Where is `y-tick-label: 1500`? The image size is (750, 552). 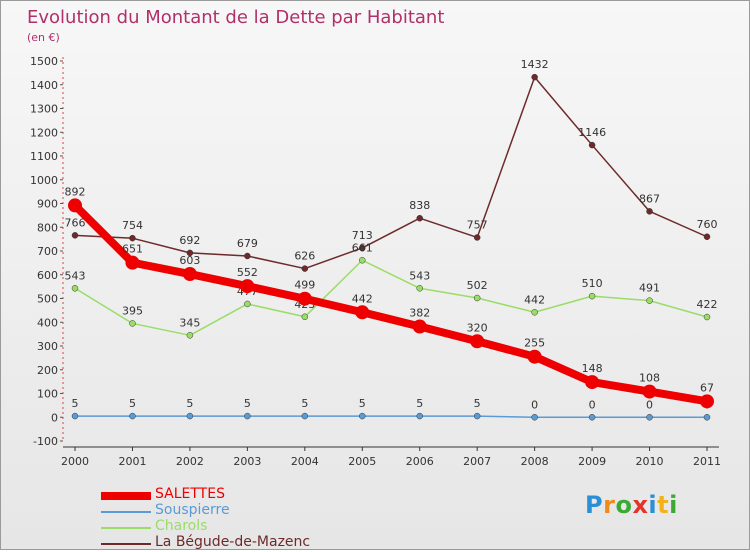 y-tick-label: 1500 is located at coordinates (44, 61).